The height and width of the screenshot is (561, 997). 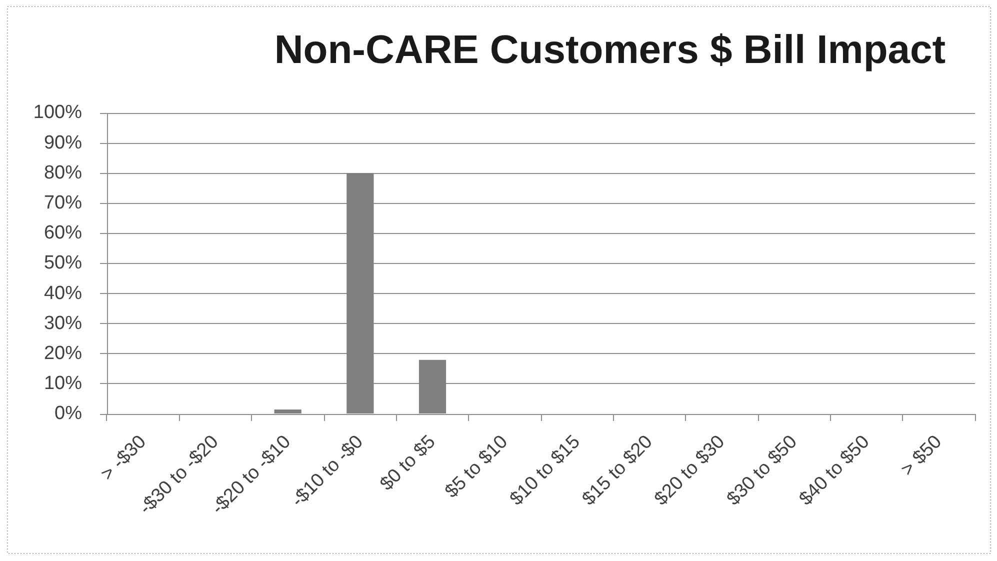 I want to click on y-tick-label: 60%, so click(x=63, y=233).